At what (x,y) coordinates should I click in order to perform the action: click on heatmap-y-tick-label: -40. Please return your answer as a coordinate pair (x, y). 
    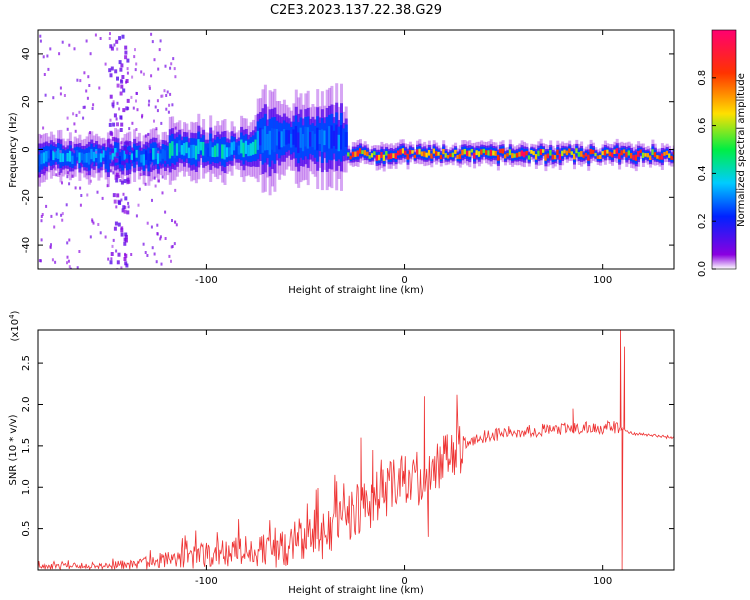
    Looking at the image, I should click on (26, 245).